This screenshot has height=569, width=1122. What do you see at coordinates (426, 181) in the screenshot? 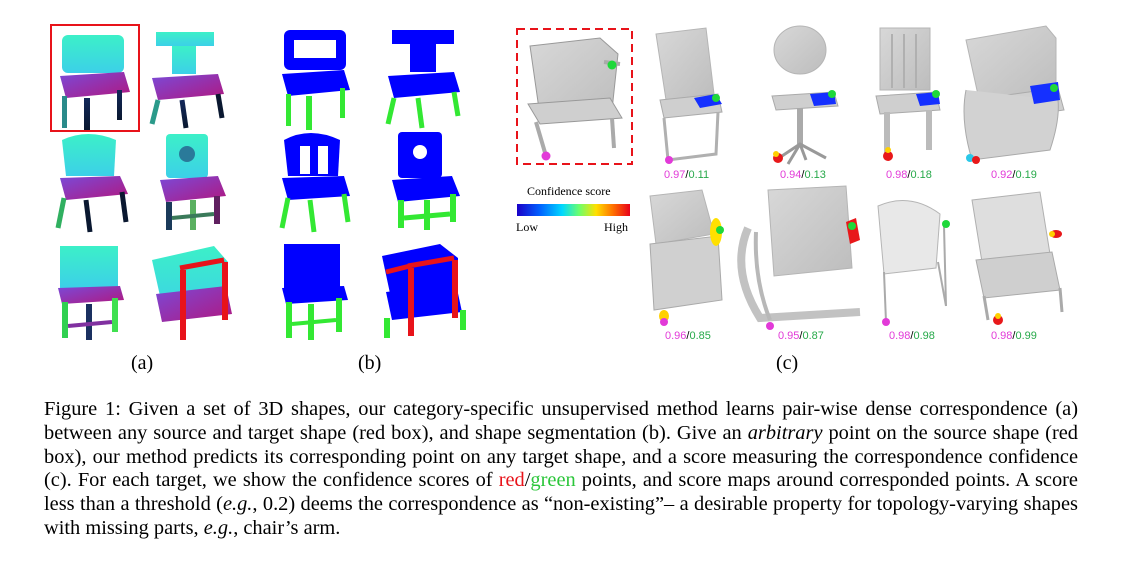
I see `chair-b4` at bounding box center [426, 181].